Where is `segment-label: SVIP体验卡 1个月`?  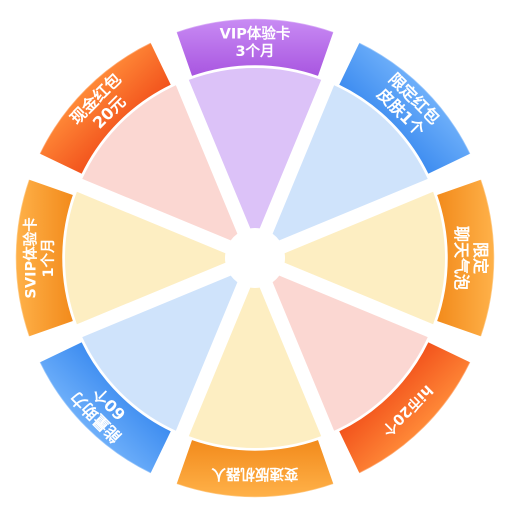
segment-label: SVIP体验卡 1个月 is located at coordinates (39, 258).